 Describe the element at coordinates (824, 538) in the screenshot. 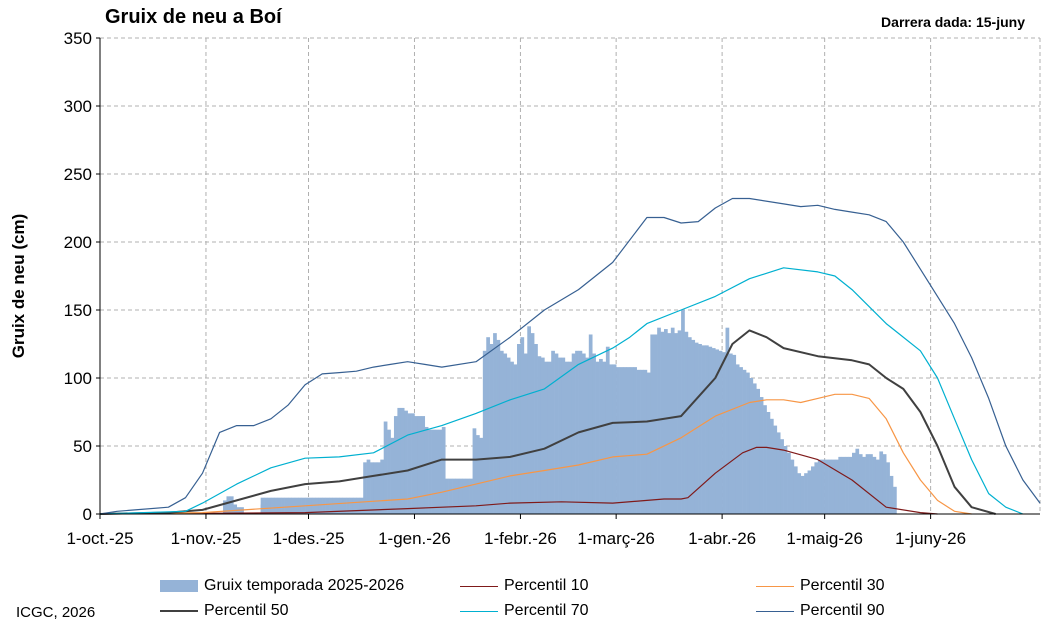

I see `x-tick-label: 1-maig-26` at that location.